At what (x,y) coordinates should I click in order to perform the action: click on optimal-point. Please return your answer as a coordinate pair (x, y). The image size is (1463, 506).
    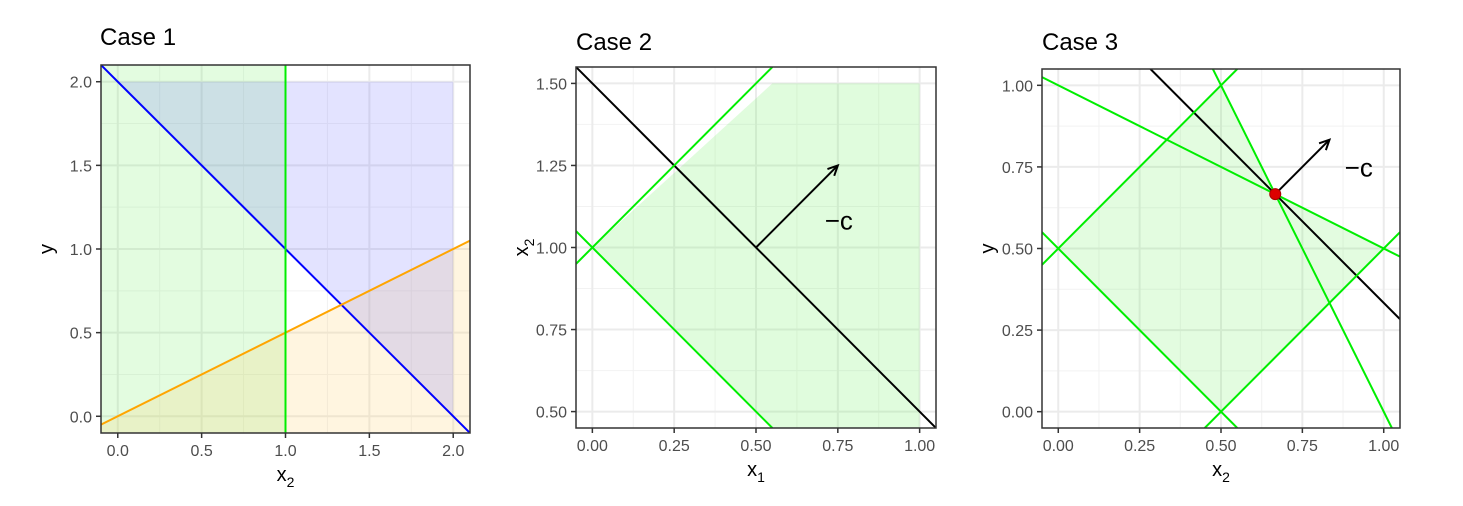
    Looking at the image, I should click on (1275, 194).